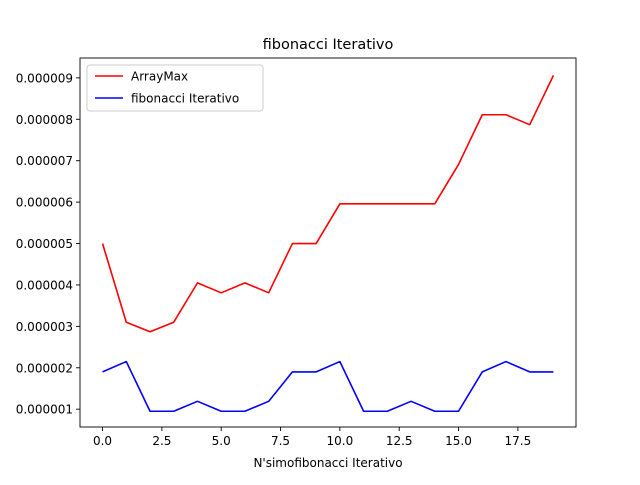  What do you see at coordinates (517, 441) in the screenshot?
I see `x-tick-label: 17.5` at bounding box center [517, 441].